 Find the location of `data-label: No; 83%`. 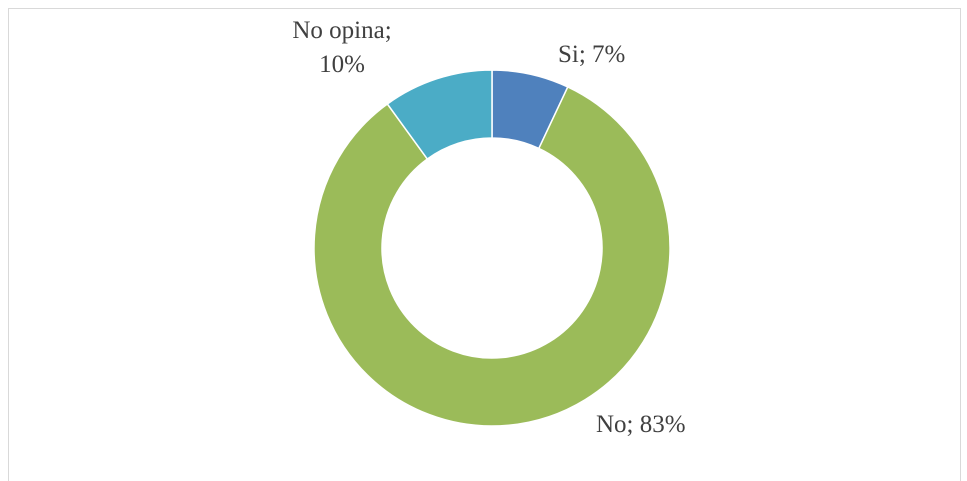

data-label: No; 83% is located at coordinates (641, 424).